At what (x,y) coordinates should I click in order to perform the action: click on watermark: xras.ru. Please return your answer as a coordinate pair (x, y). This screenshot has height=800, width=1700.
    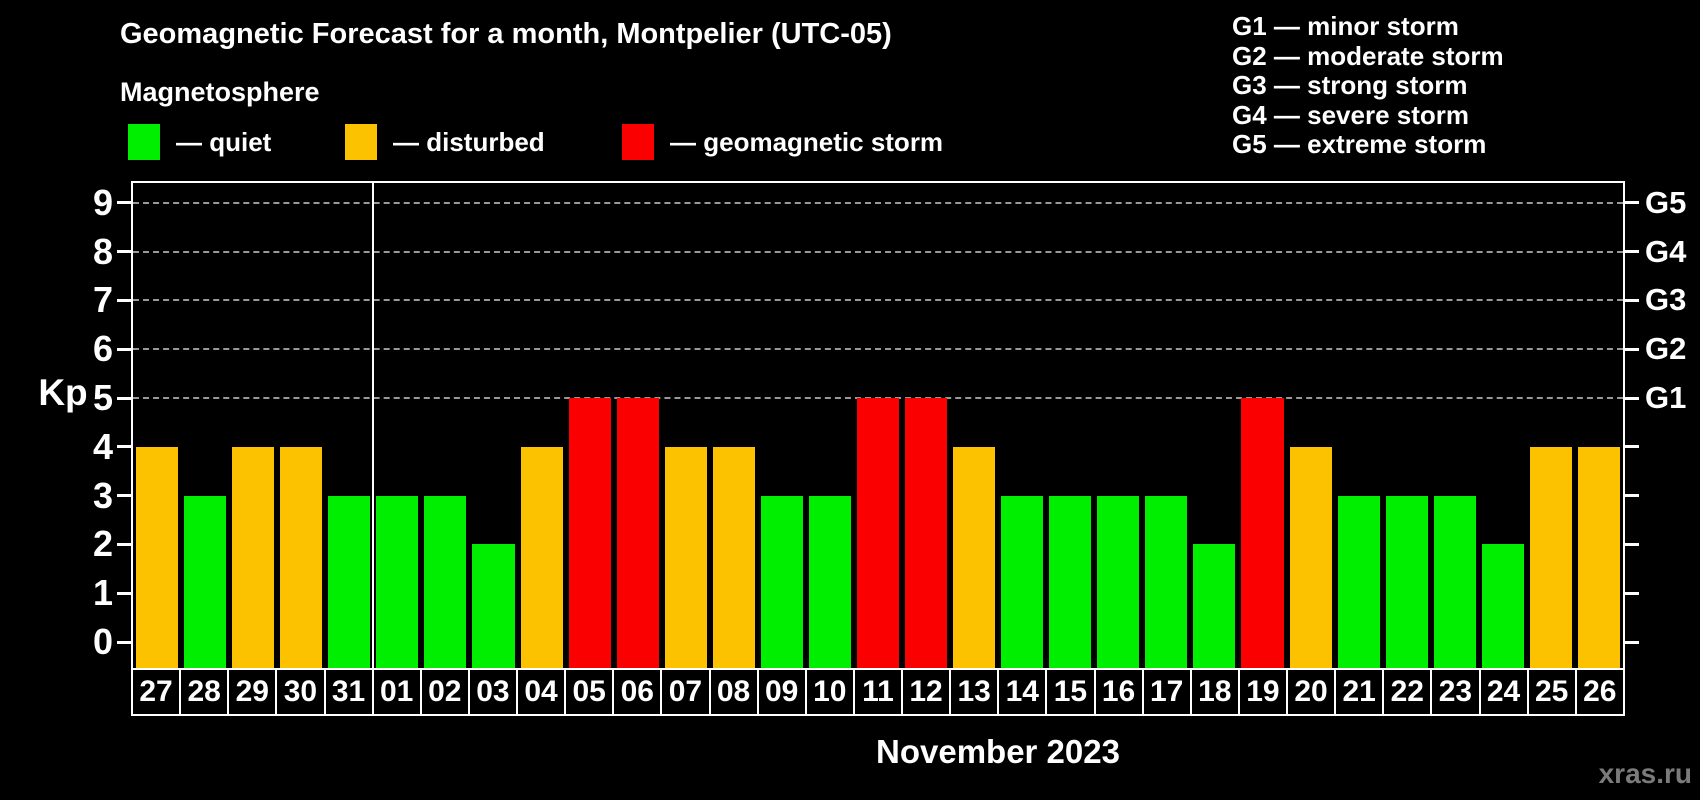
    Looking at the image, I should click on (1645, 773).